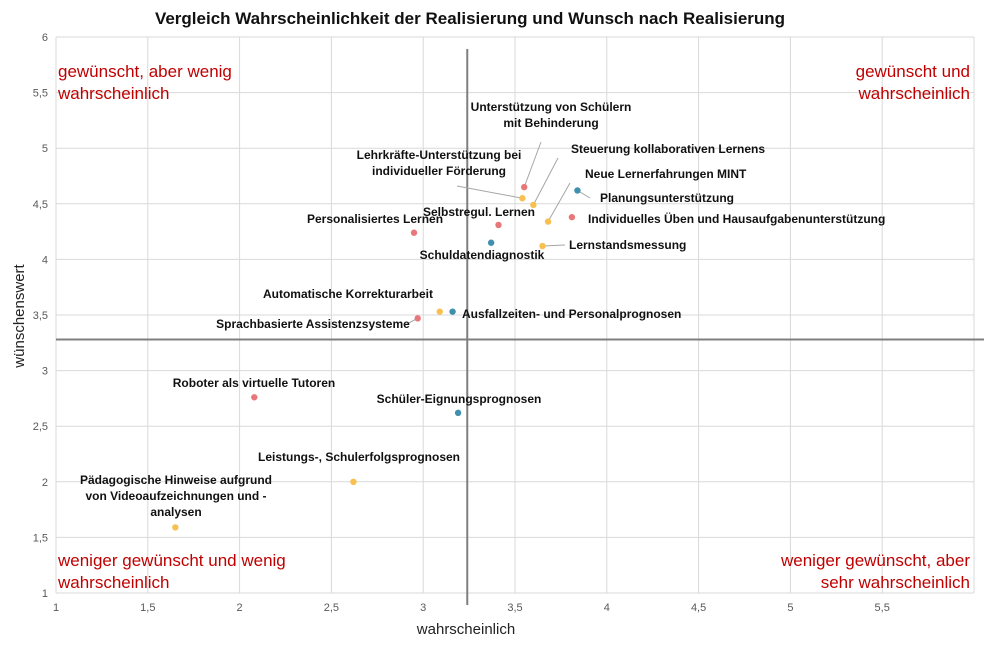  I want to click on y-tick-label: 6, so click(45, 38).